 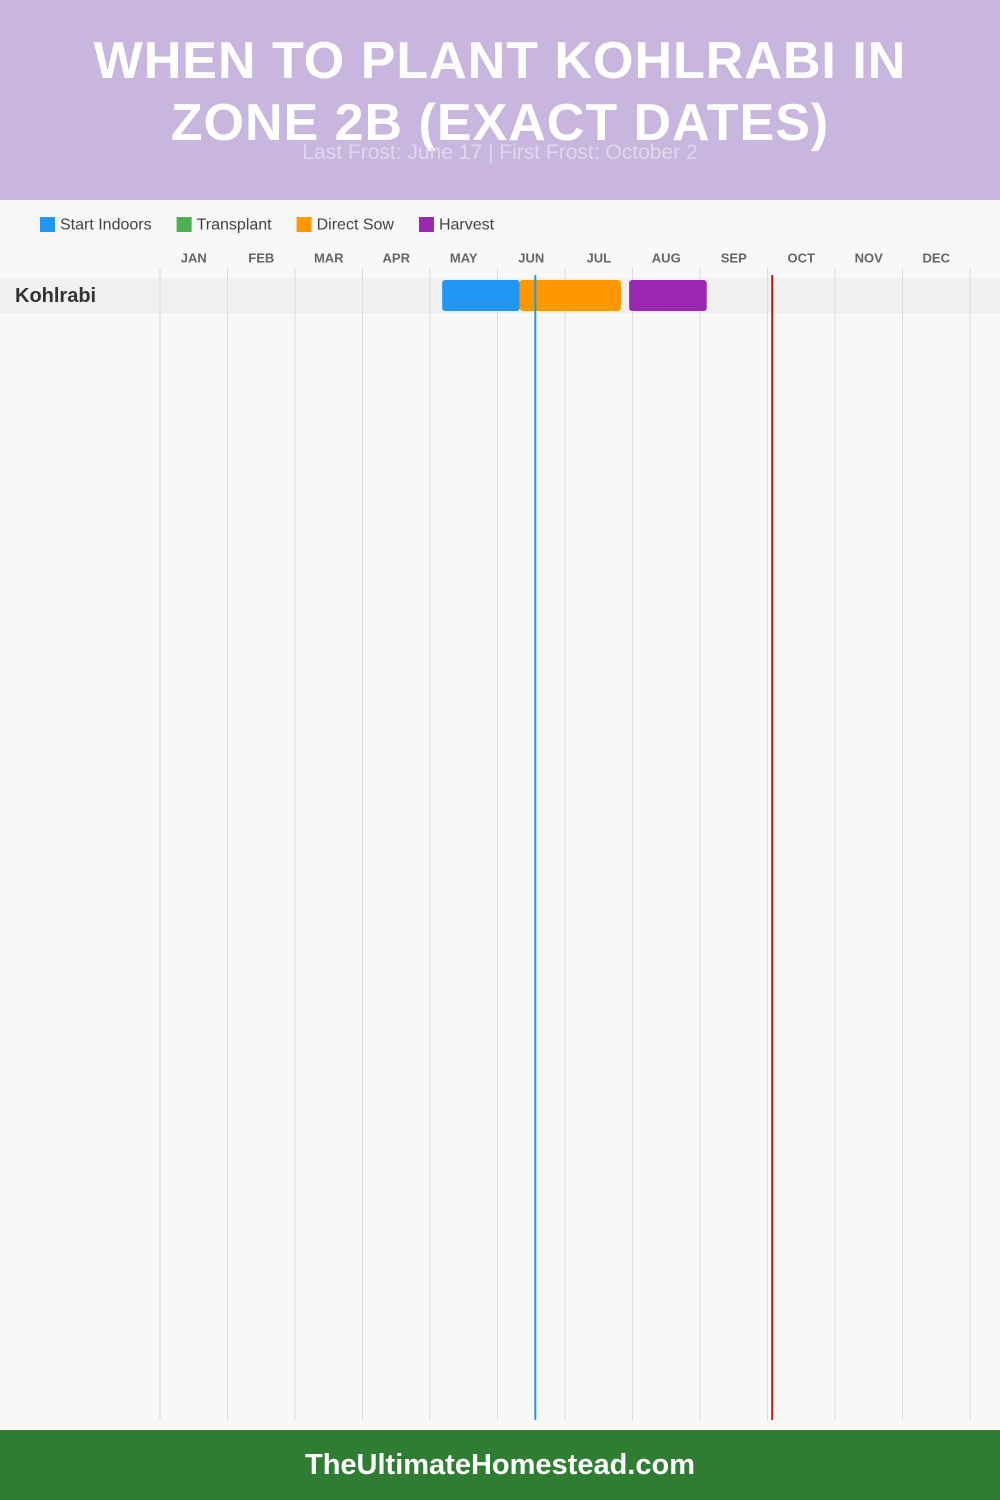 I want to click on x-tick-label: MAR, so click(x=329, y=257).